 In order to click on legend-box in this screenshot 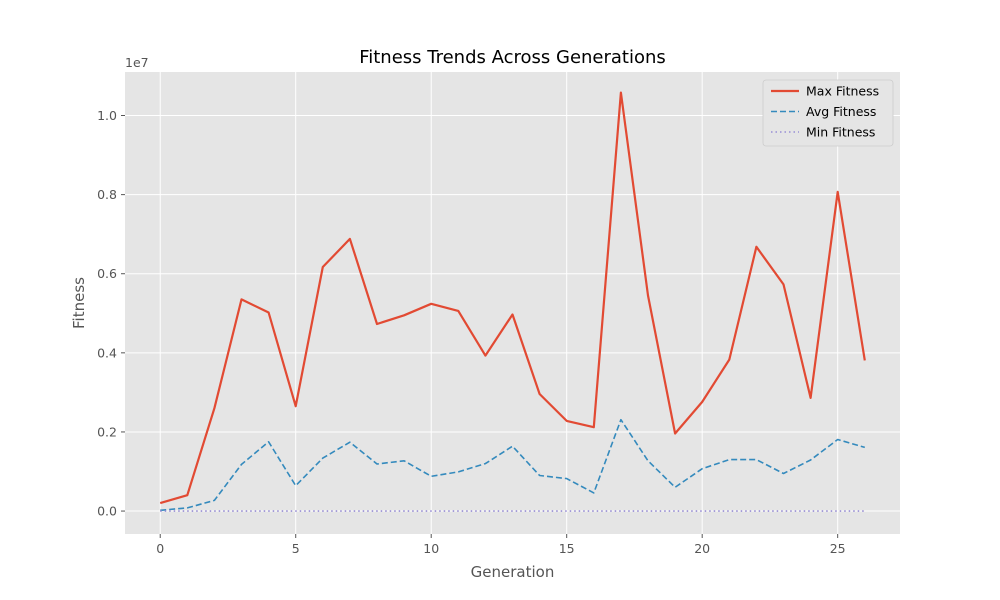, I will do `click(828, 113)`.